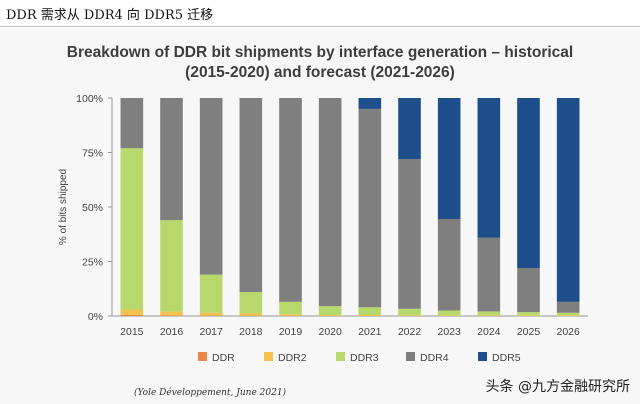 This screenshot has width=640, height=404. I want to click on bar-segment-ddr3-2015, so click(132, 229).